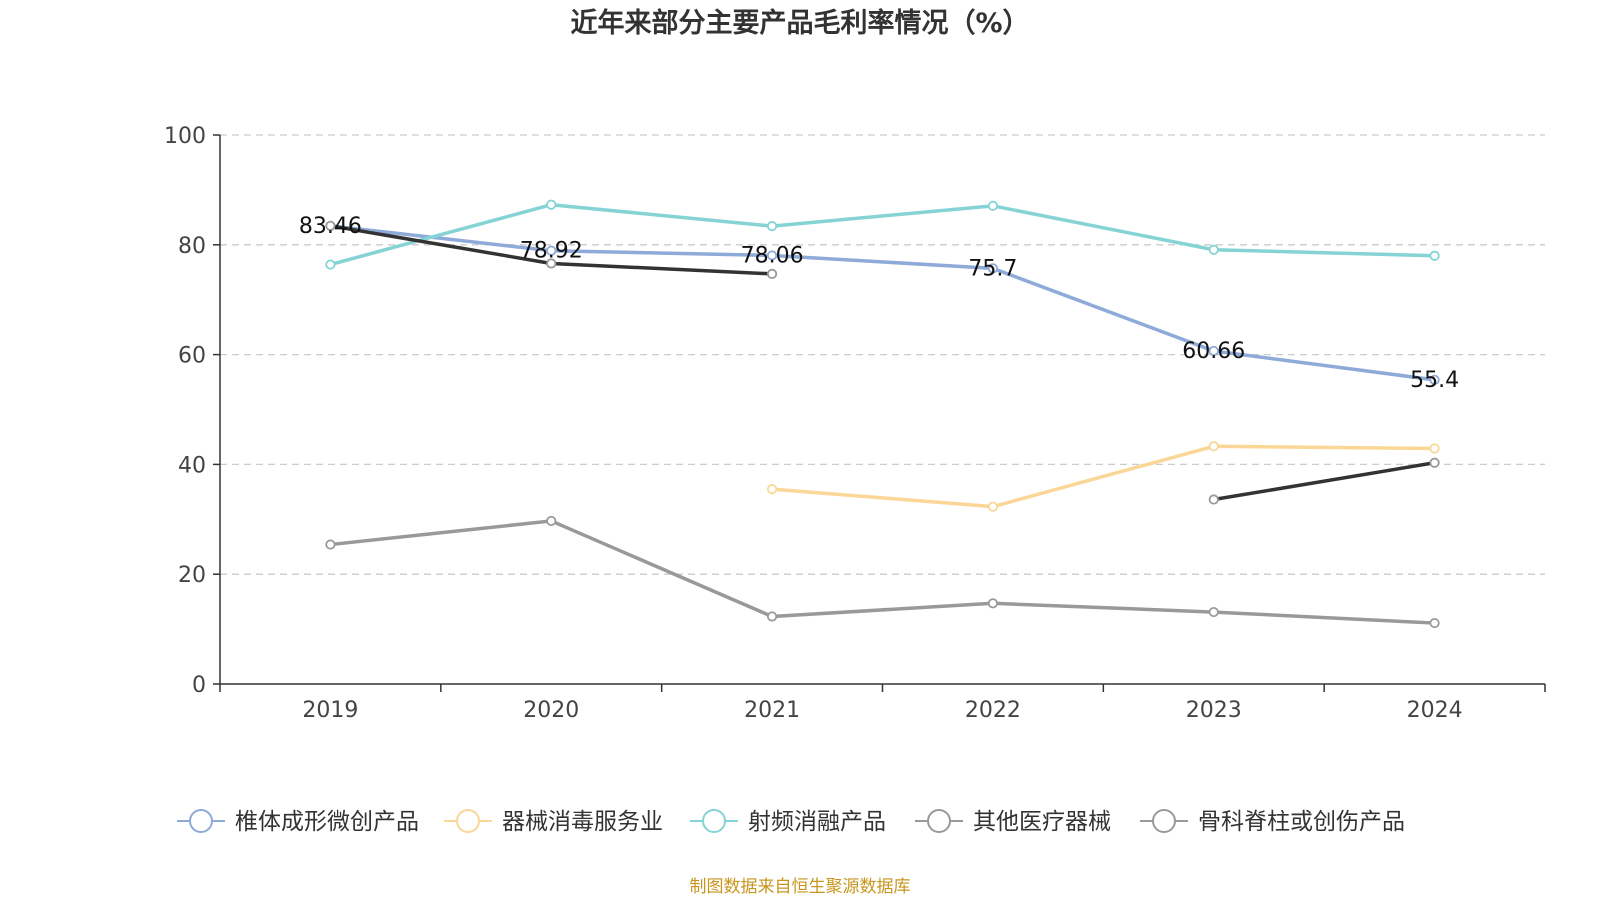  I want to click on data-point-s0-2021, so click(772, 255).